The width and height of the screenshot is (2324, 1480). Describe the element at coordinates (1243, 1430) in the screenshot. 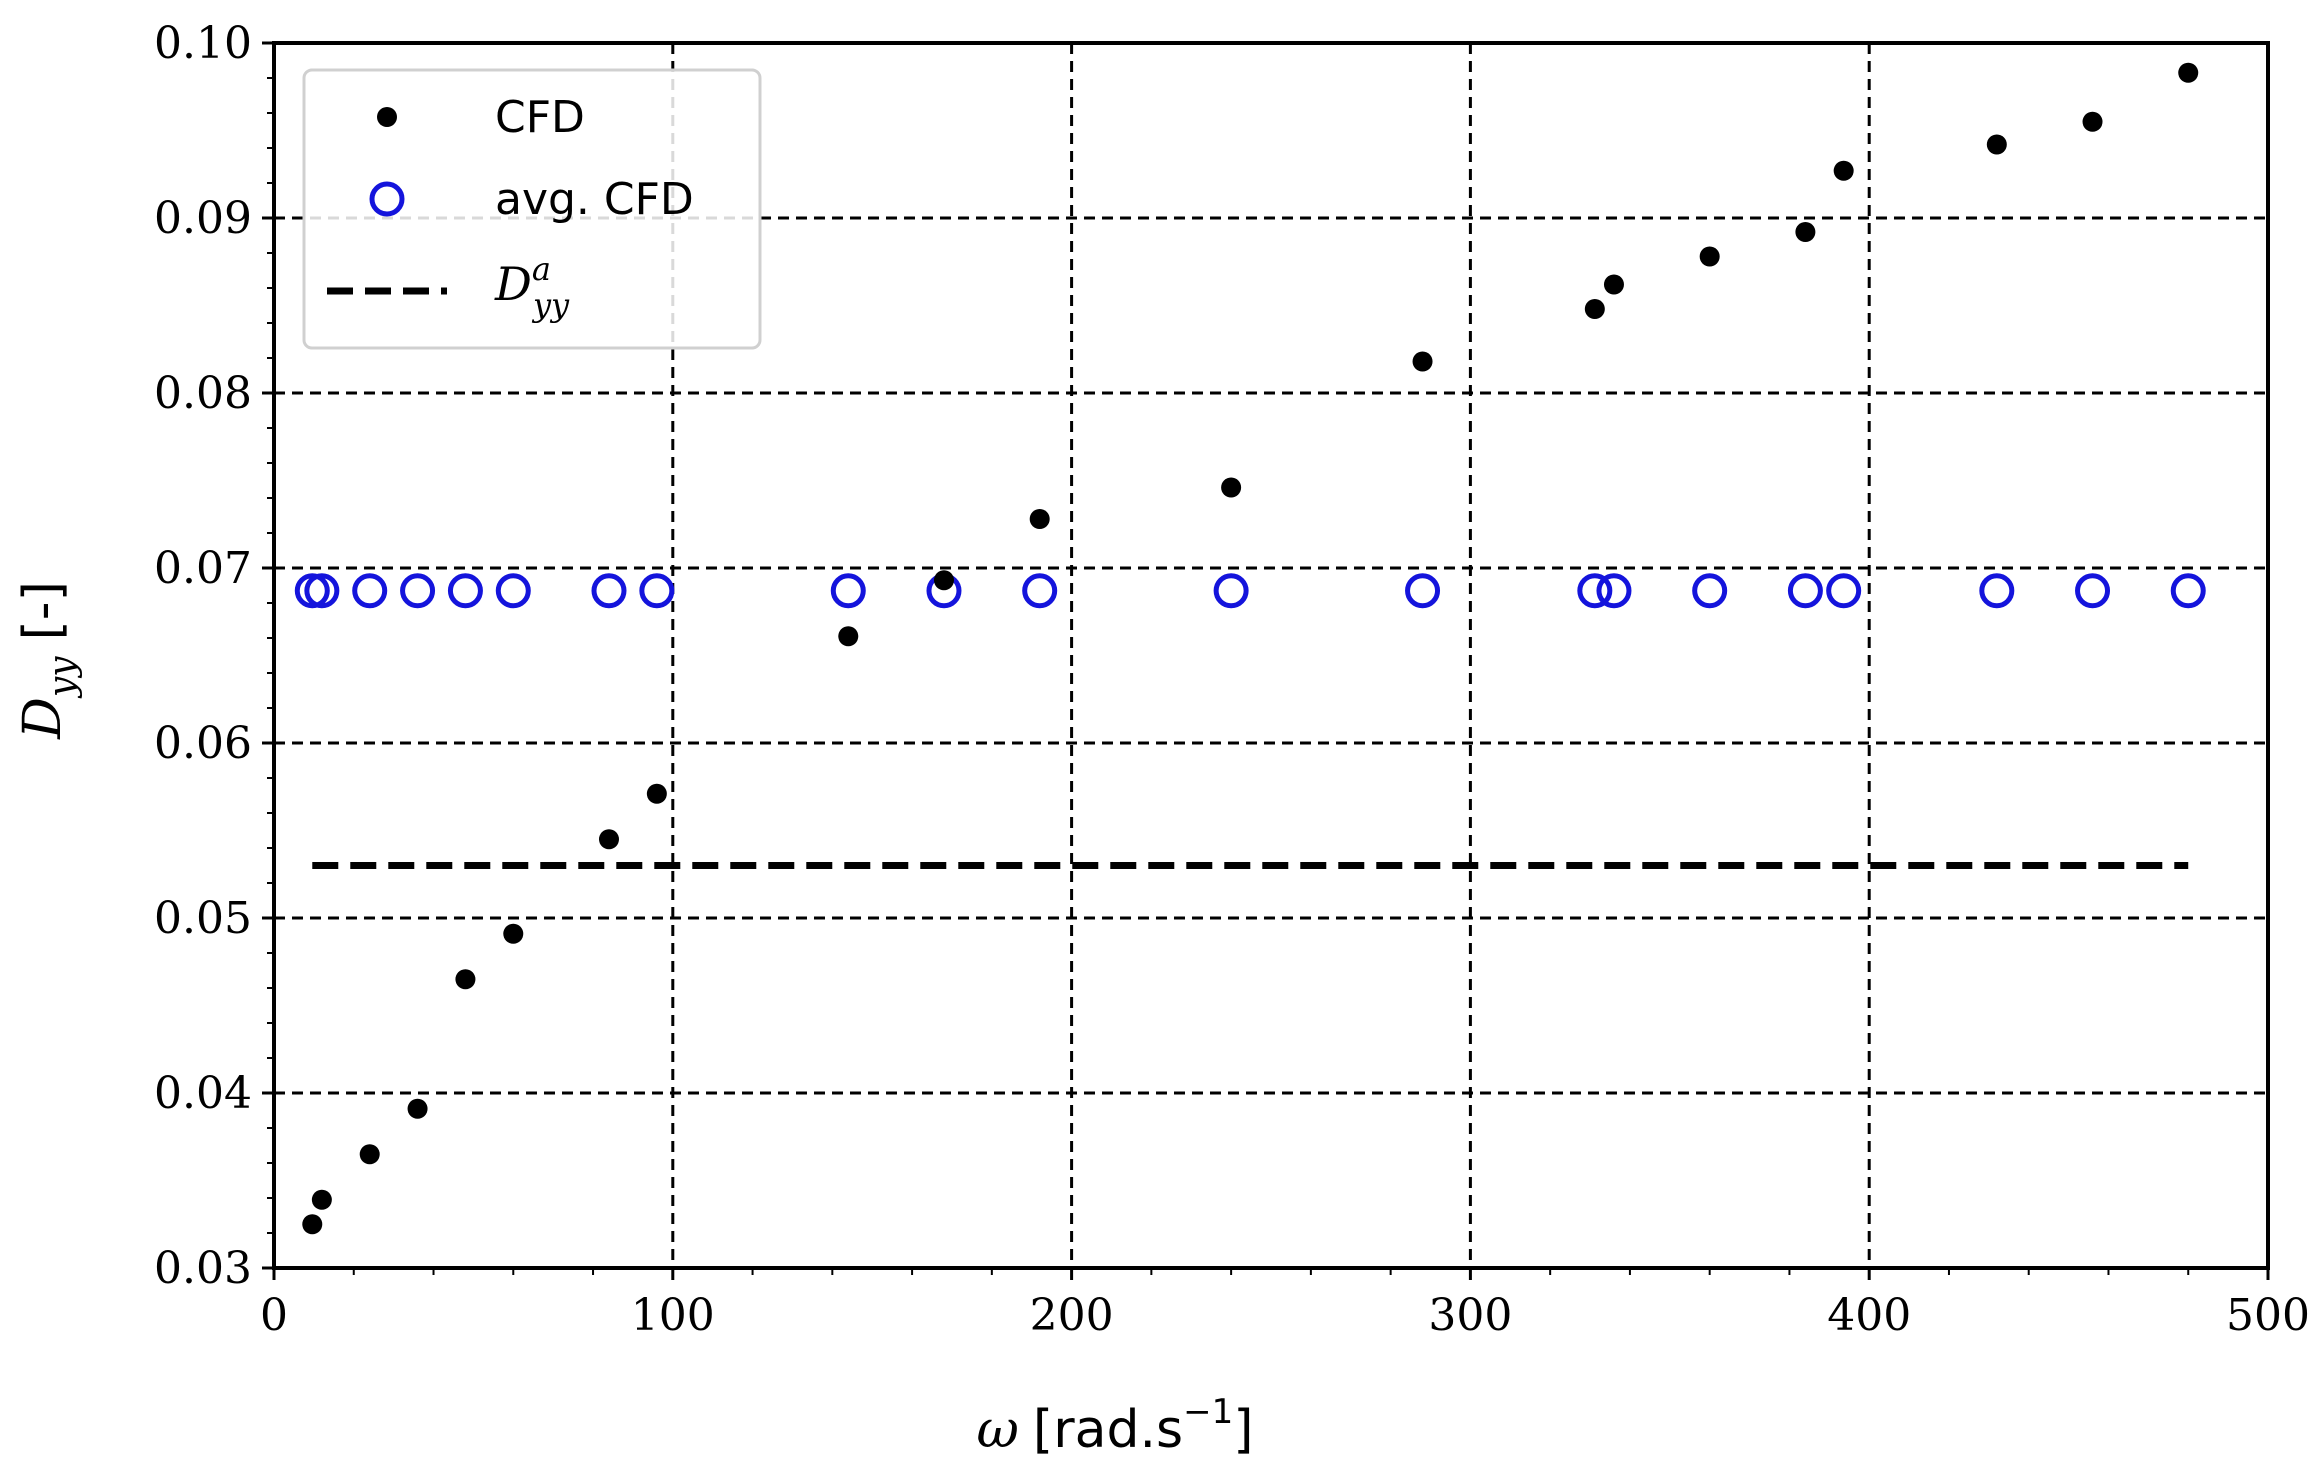

I see `x-axis-unit-close: ]` at that location.